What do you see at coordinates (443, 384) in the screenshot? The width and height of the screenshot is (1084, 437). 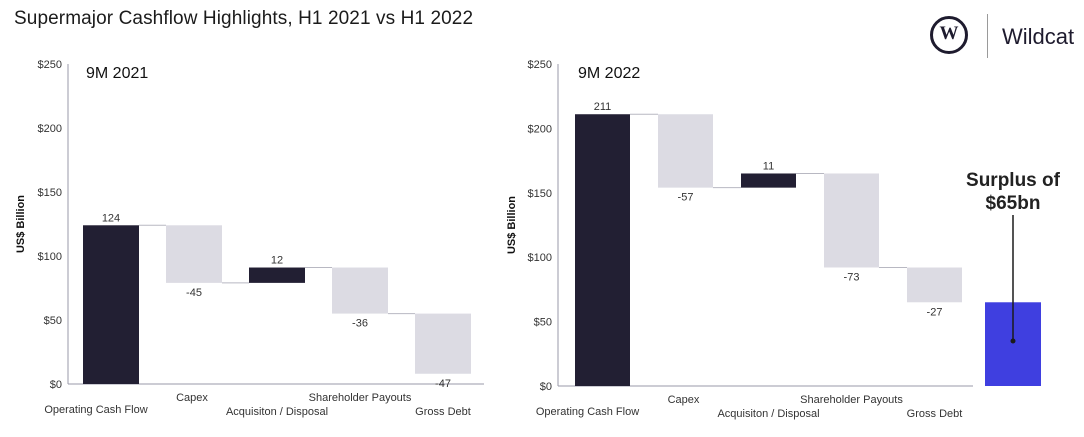 I see `data-label: -47` at bounding box center [443, 384].